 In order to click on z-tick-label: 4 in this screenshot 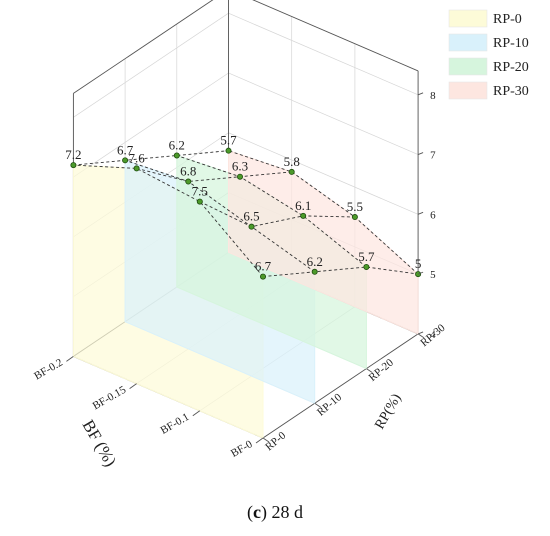, I will do `click(433, 335)`.